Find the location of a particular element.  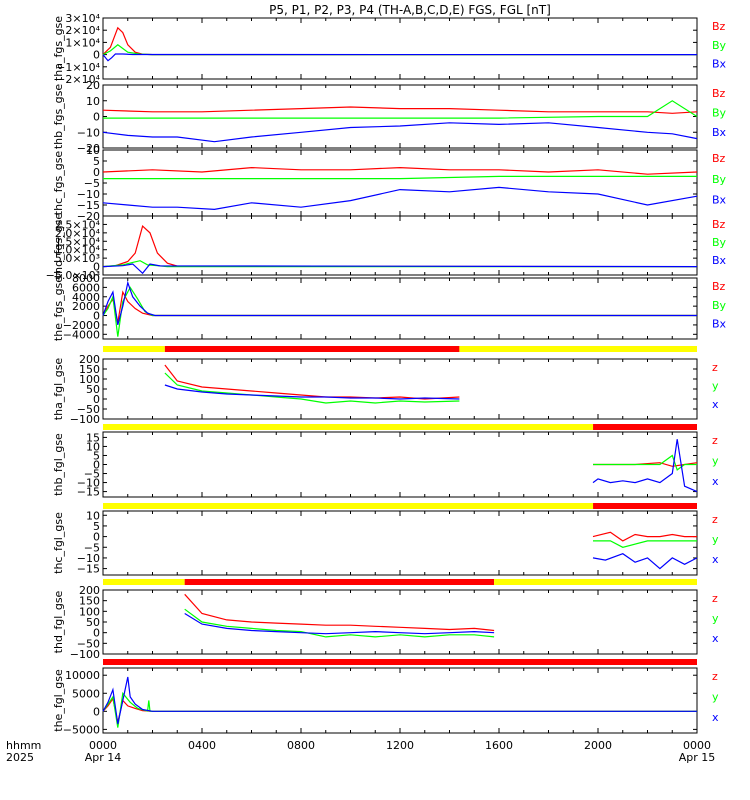

y-axis-label: tha_fgl_gse is located at coordinates (58, 389).